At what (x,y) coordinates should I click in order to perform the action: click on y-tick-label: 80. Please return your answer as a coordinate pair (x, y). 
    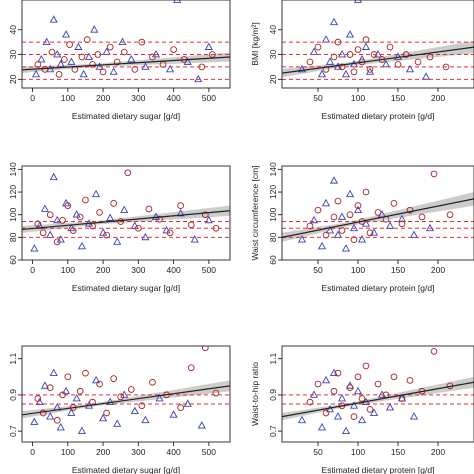
    Looking at the image, I should click on (273, 237).